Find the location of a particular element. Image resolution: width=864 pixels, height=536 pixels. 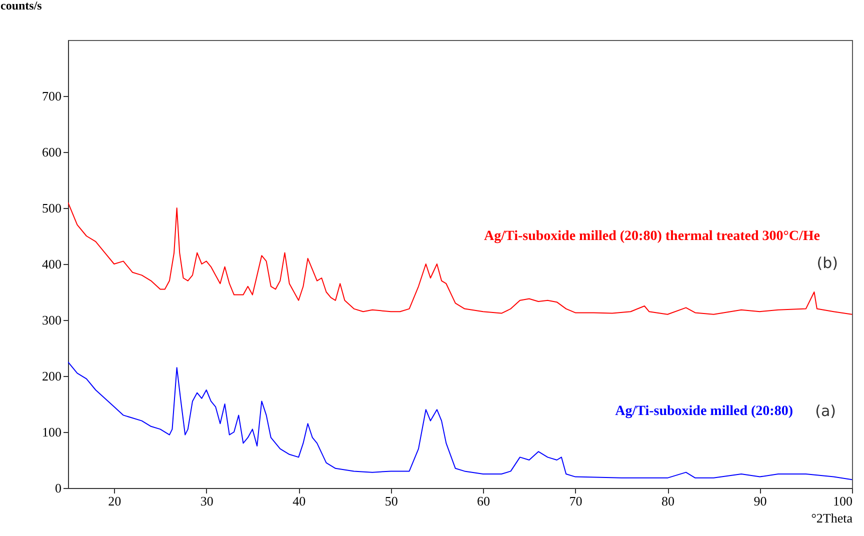

x-tick-label: 70 is located at coordinates (575, 501).